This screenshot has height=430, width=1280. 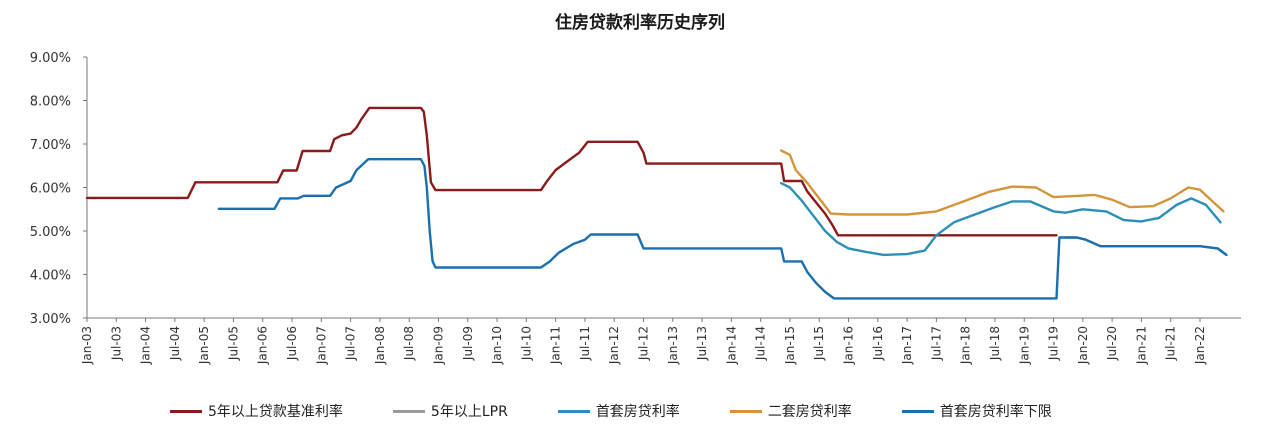 What do you see at coordinates (809, 412) in the screenshot?
I see `legend-label: 二套房贷利率` at bounding box center [809, 412].